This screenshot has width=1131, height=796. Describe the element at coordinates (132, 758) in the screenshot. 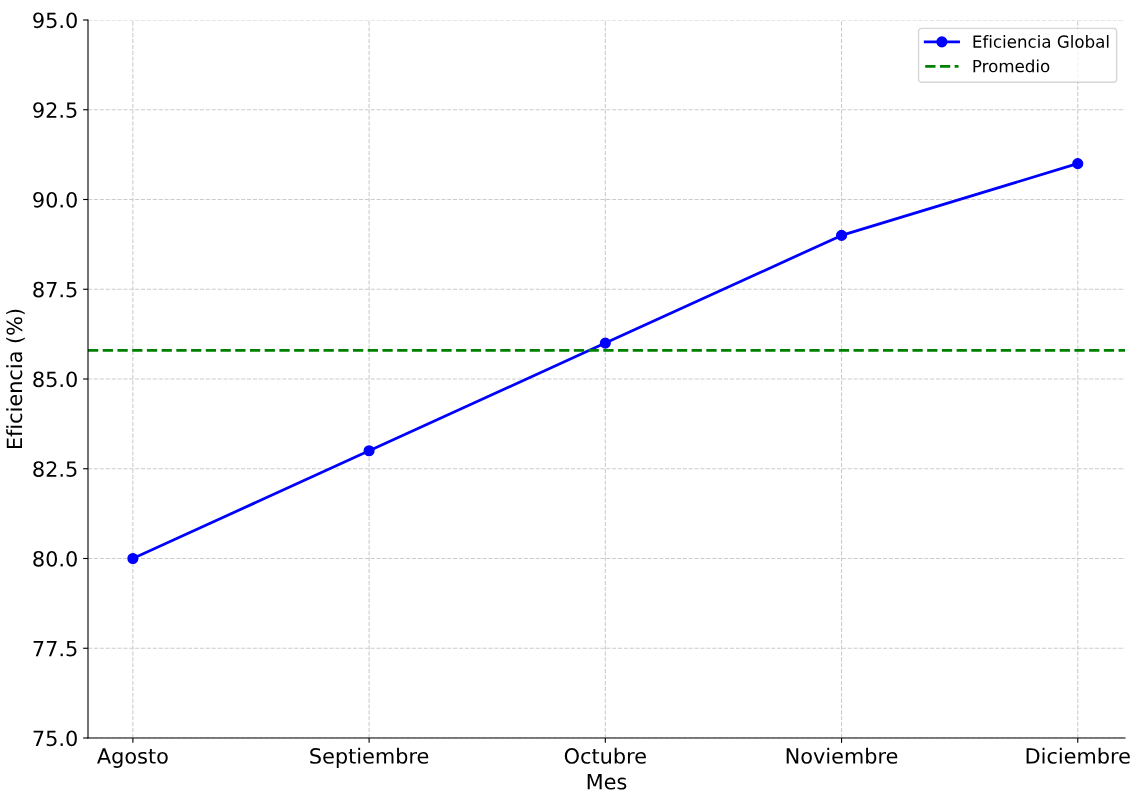

I see `x-tick-label: Agosto` at that location.